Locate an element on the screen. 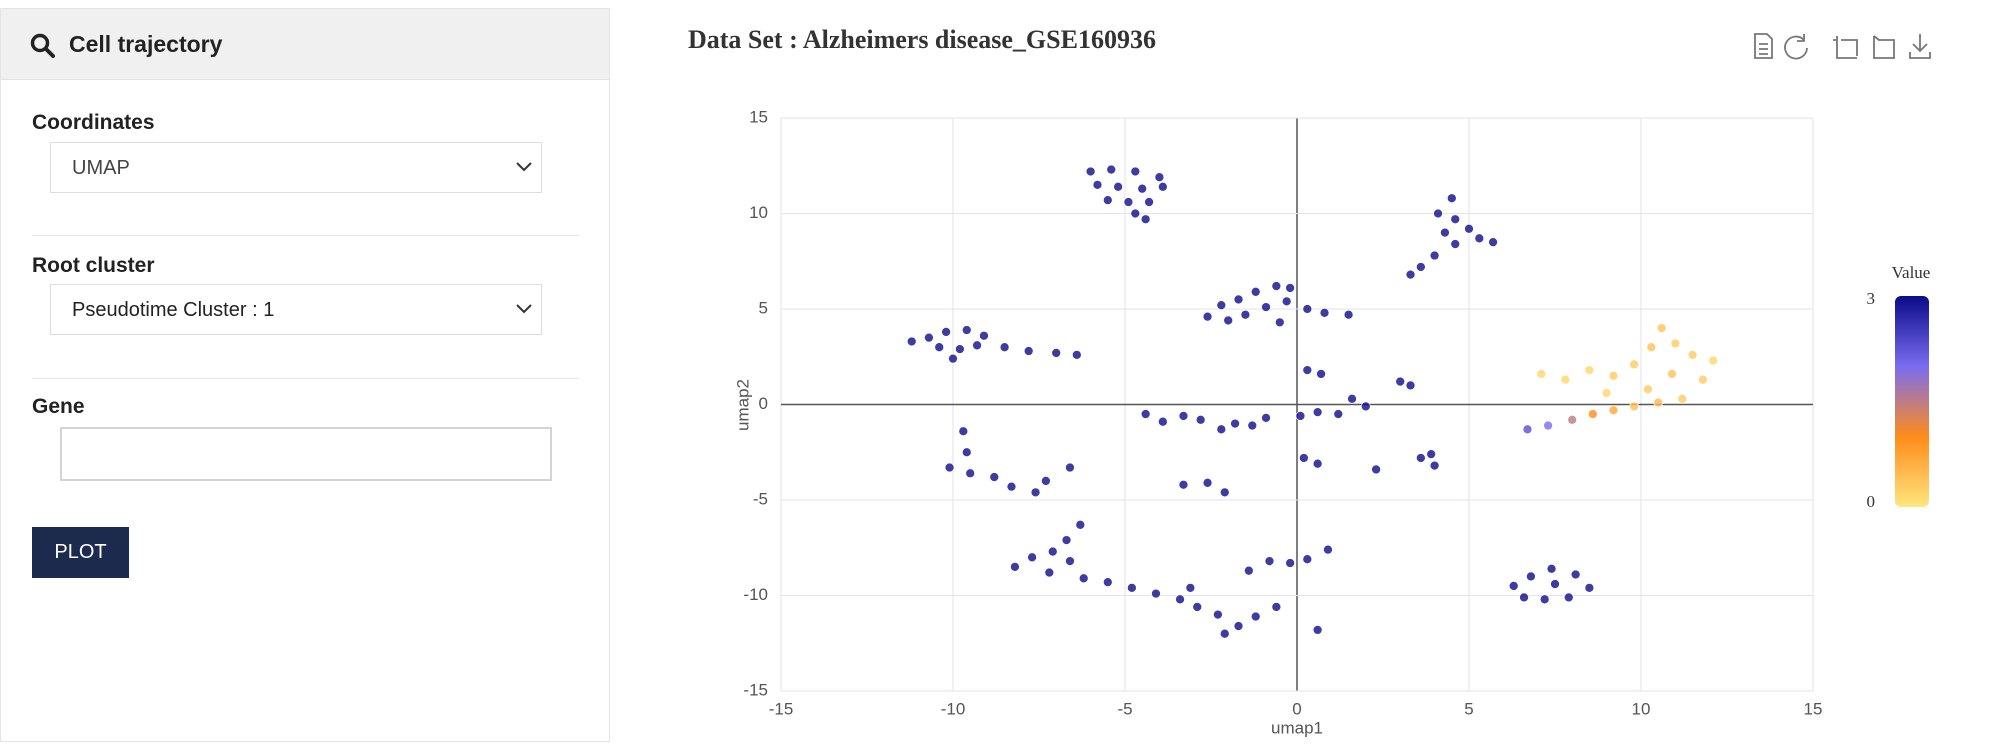  gene-input is located at coordinates (306, 454).